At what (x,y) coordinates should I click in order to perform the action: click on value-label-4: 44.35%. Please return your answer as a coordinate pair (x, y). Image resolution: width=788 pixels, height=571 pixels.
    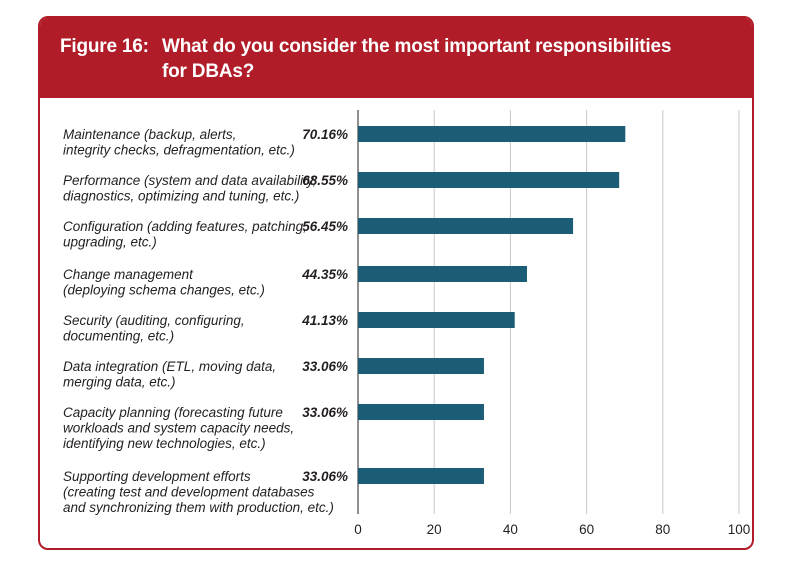
    Looking at the image, I should click on (324, 274).